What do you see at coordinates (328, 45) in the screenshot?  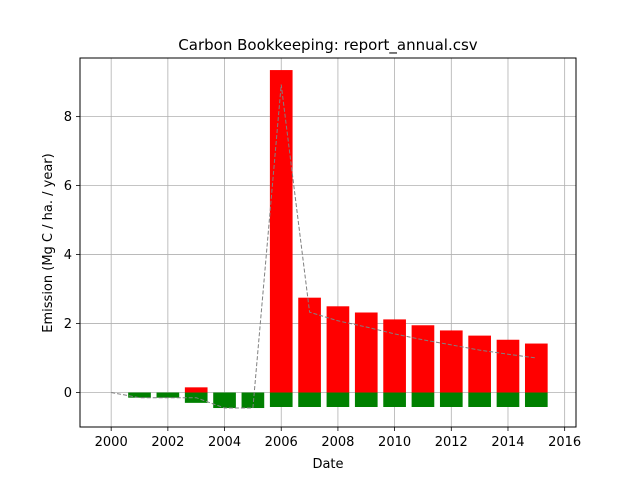 I see `chart-title: Carbon Bookkeeping: report_annual.csv` at bounding box center [328, 45].